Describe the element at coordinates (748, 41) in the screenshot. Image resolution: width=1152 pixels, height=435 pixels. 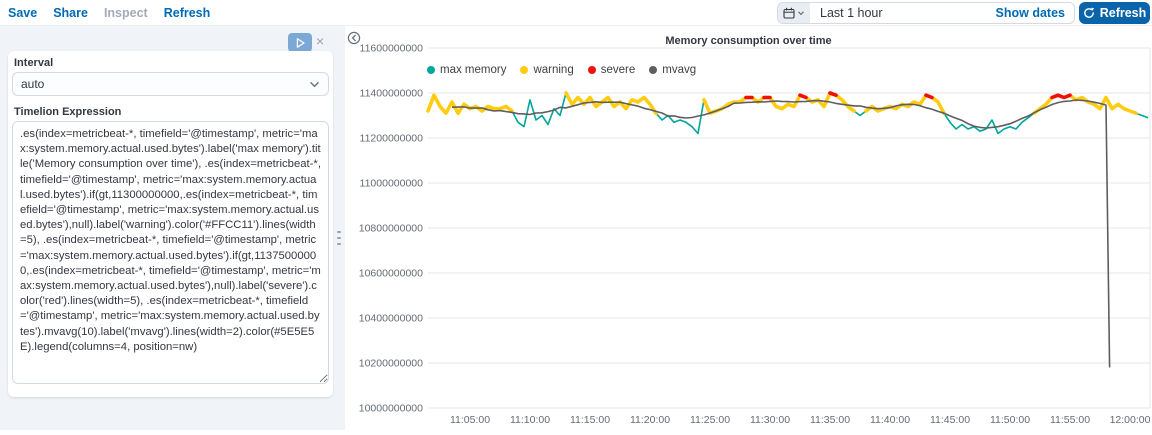
I see `chart-title: Memory consumption over time` at that location.